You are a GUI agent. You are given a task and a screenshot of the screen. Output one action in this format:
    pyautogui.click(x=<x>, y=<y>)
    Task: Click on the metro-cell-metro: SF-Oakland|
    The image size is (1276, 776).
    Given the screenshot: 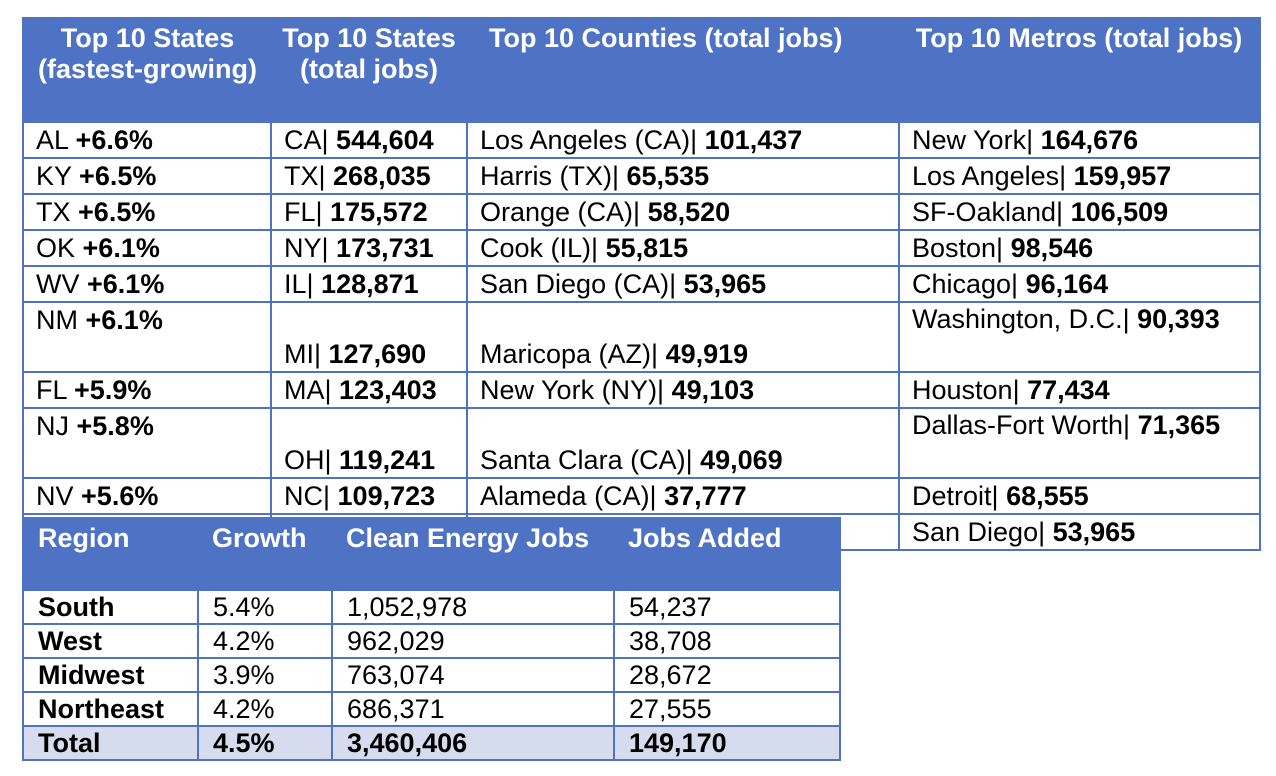 What is the action you would take?
    pyautogui.click(x=988, y=212)
    